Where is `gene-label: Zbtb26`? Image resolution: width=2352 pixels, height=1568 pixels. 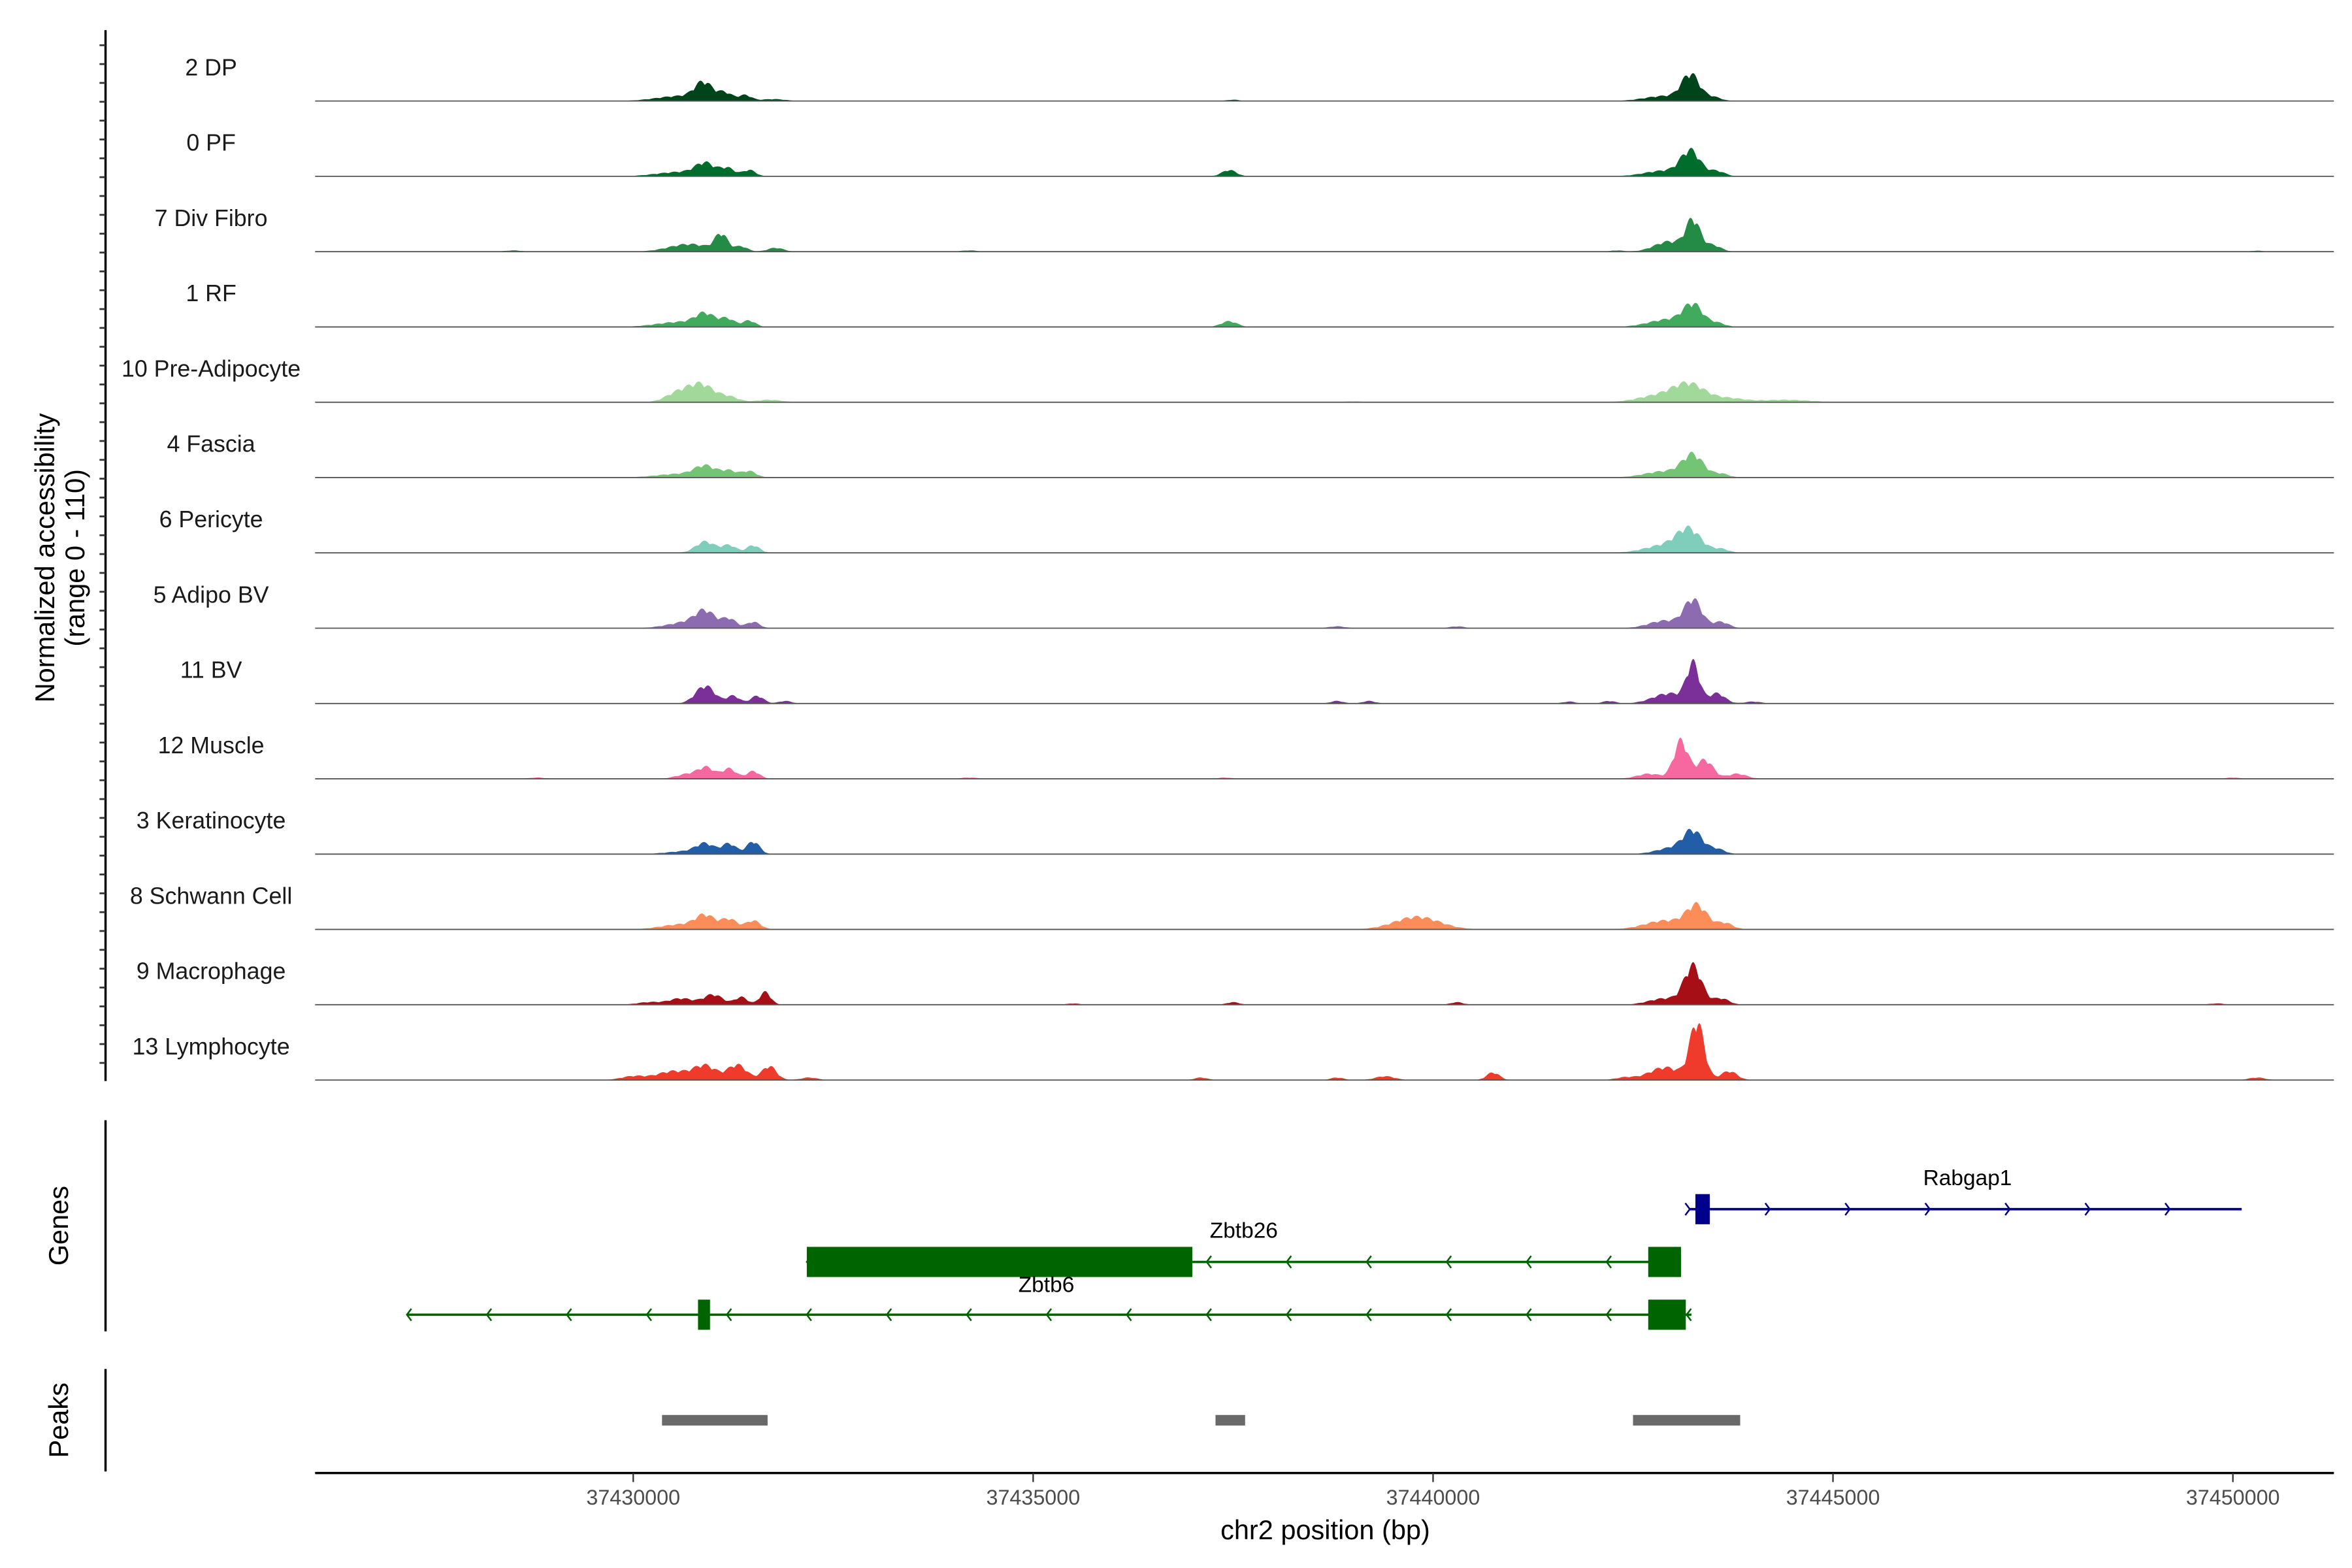 gene-label: Zbtb26 is located at coordinates (1244, 1231).